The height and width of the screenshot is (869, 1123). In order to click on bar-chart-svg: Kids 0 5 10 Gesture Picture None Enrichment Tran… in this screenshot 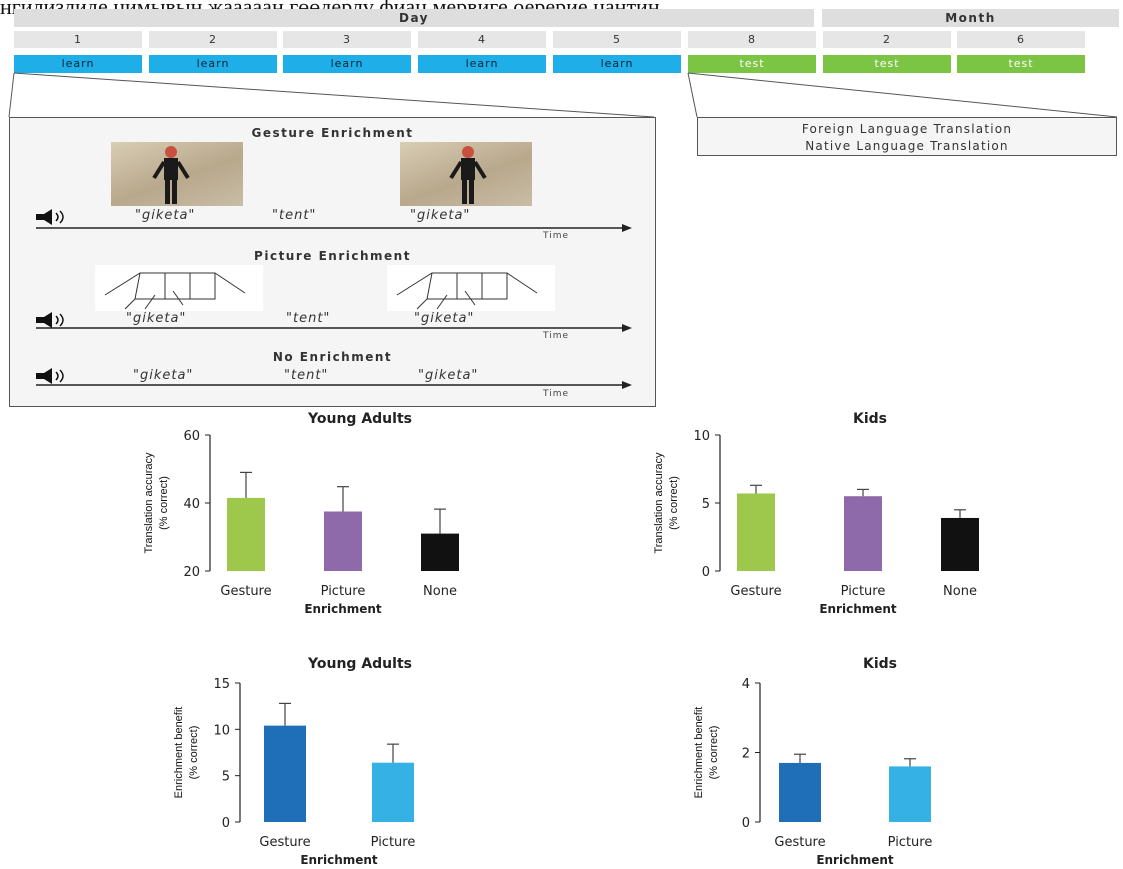, I will do `click(816, 513)`.